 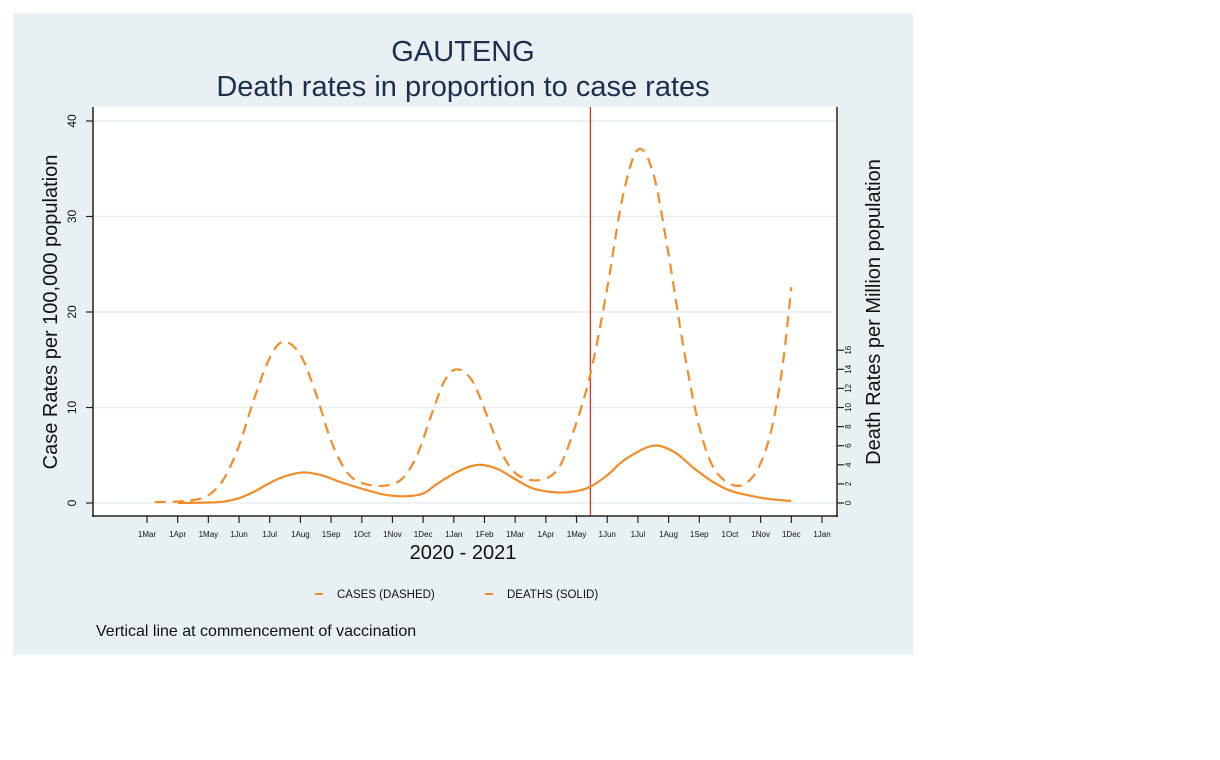 What do you see at coordinates (51, 312) in the screenshot?
I see `y-axis-left-title: Case Rates per 100,000 population` at bounding box center [51, 312].